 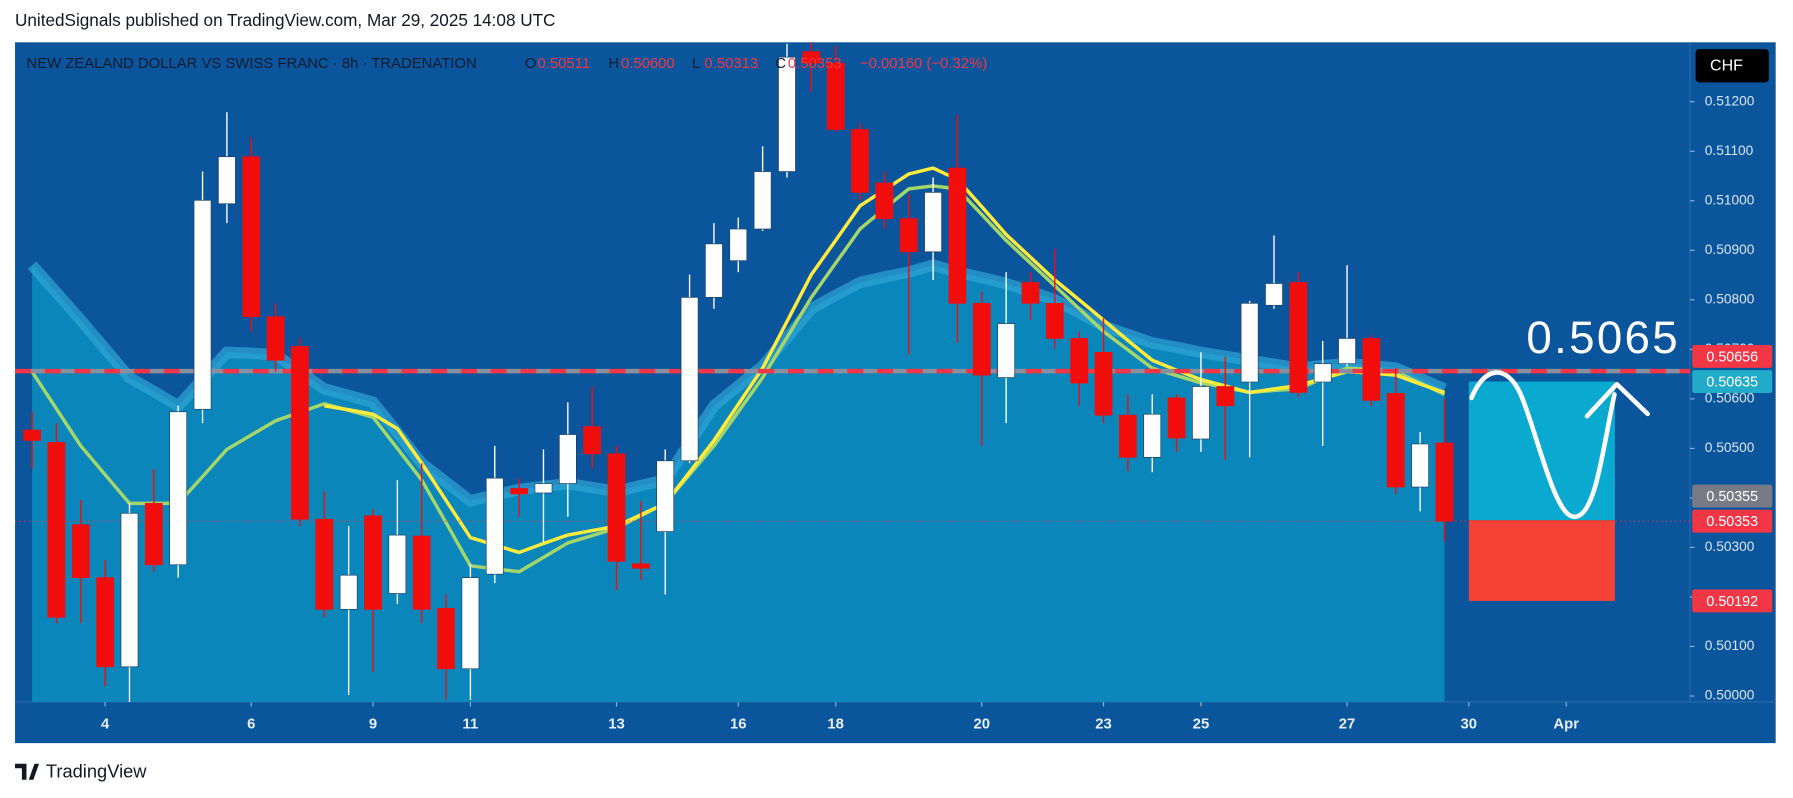 What do you see at coordinates (1103, 725) in the screenshot?
I see `x-tick-label: 23` at bounding box center [1103, 725].